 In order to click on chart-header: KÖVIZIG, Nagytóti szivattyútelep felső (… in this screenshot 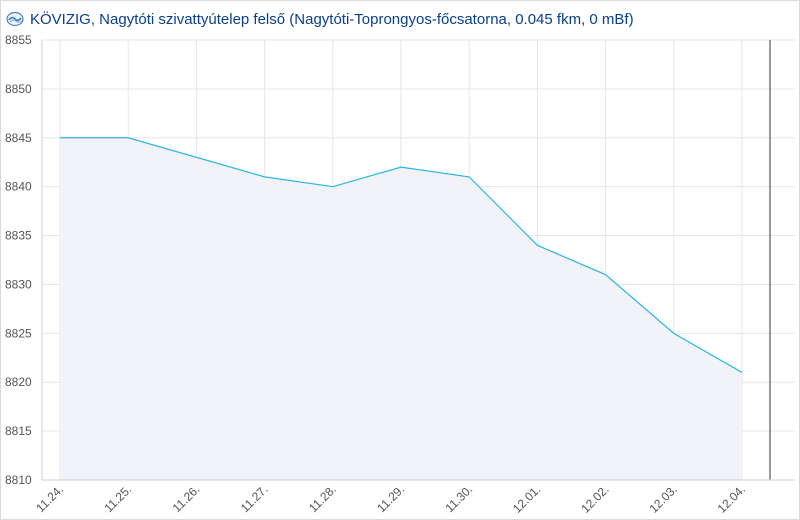, I will do `click(320, 19)`.